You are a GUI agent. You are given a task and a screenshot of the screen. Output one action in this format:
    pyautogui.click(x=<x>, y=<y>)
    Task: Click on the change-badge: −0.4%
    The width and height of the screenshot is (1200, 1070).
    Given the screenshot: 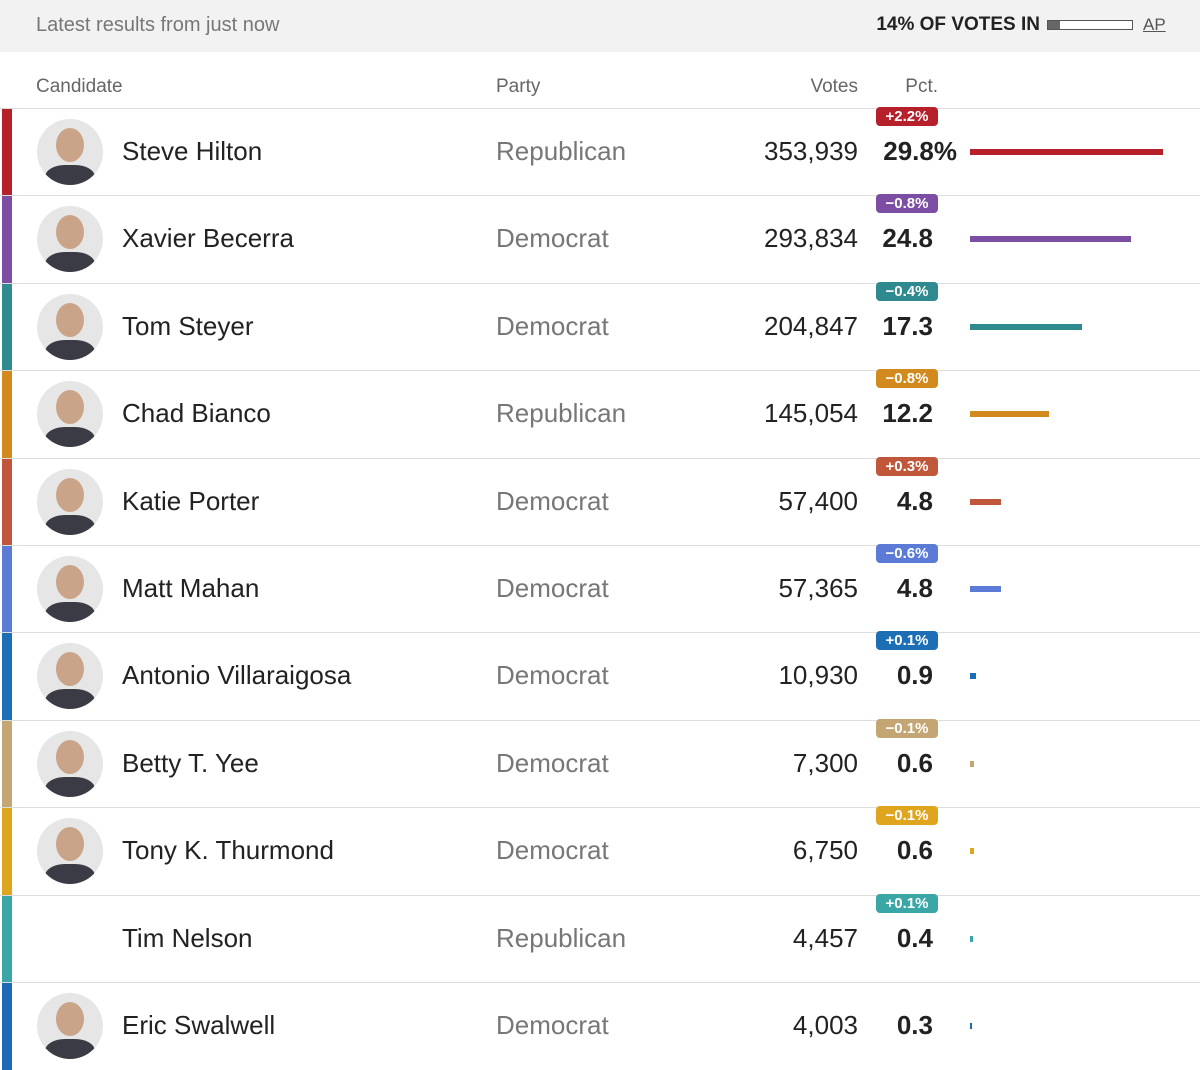 What is the action you would take?
    pyautogui.click(x=907, y=291)
    